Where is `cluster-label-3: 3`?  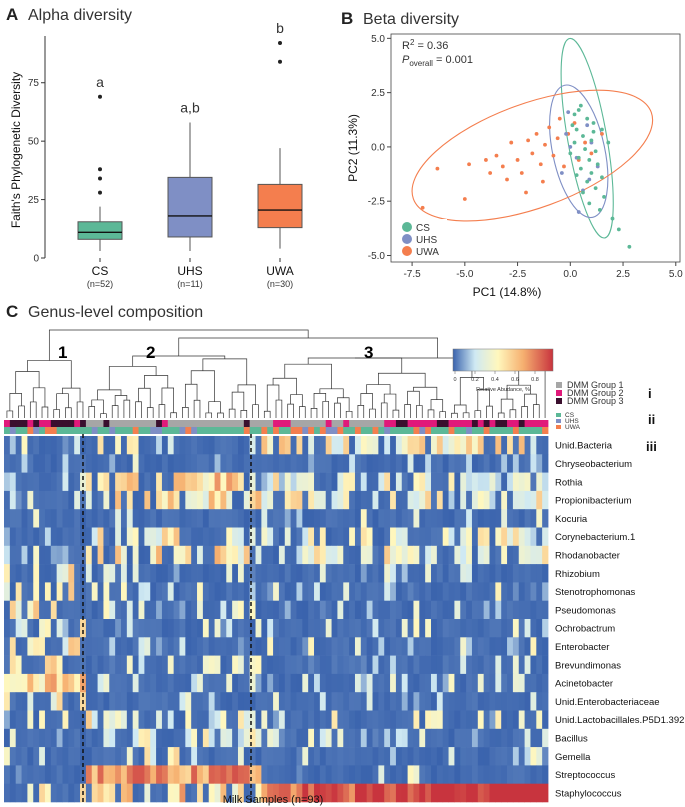 cluster-label-3: 3 is located at coordinates (368, 352).